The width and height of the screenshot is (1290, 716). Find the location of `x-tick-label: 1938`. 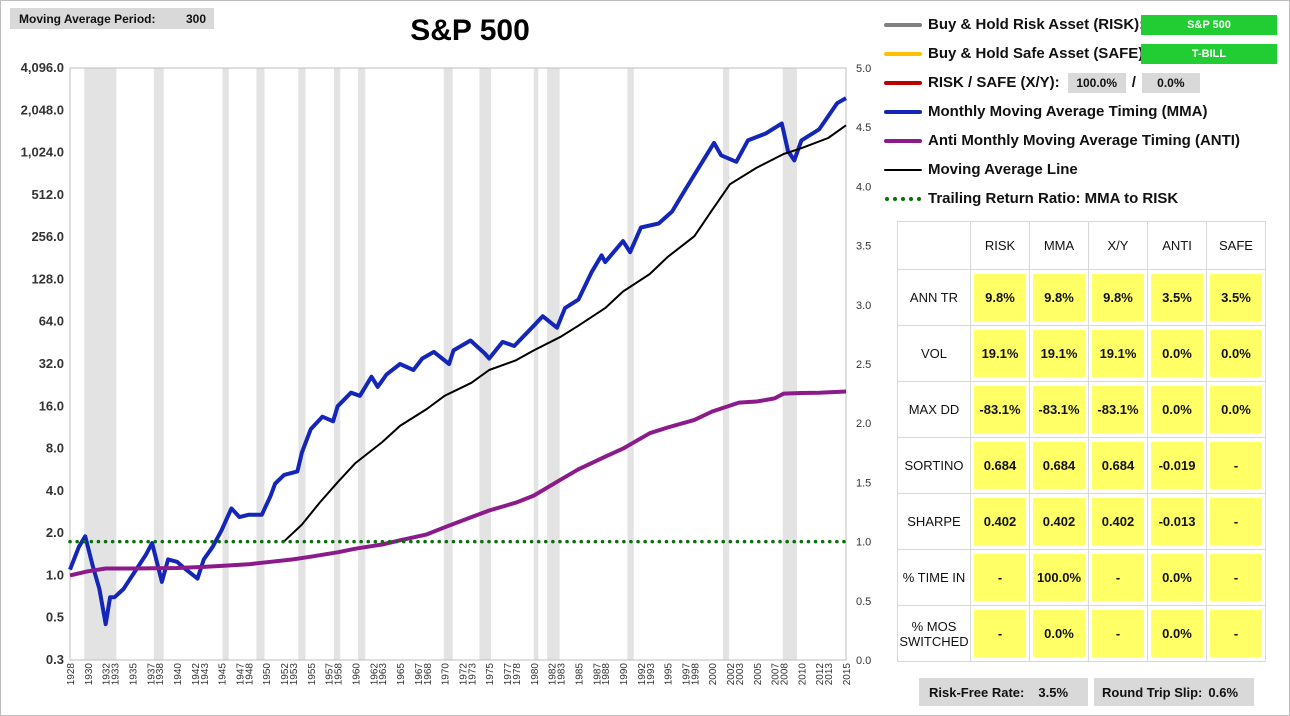

x-tick-label: 1938 is located at coordinates (160, 674).